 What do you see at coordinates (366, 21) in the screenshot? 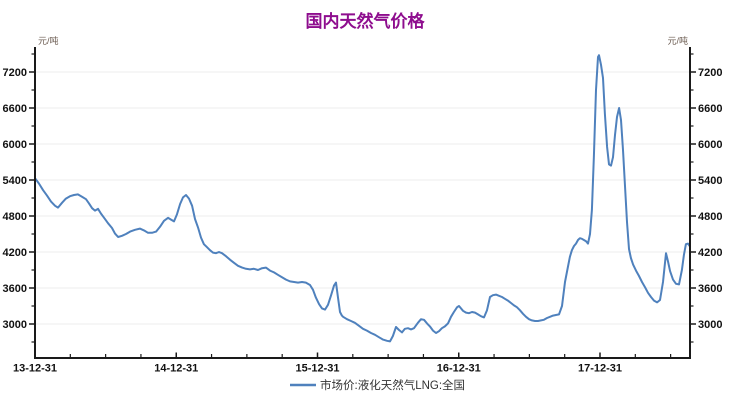
I see `chart-title: 国内天然气价格` at bounding box center [366, 21].